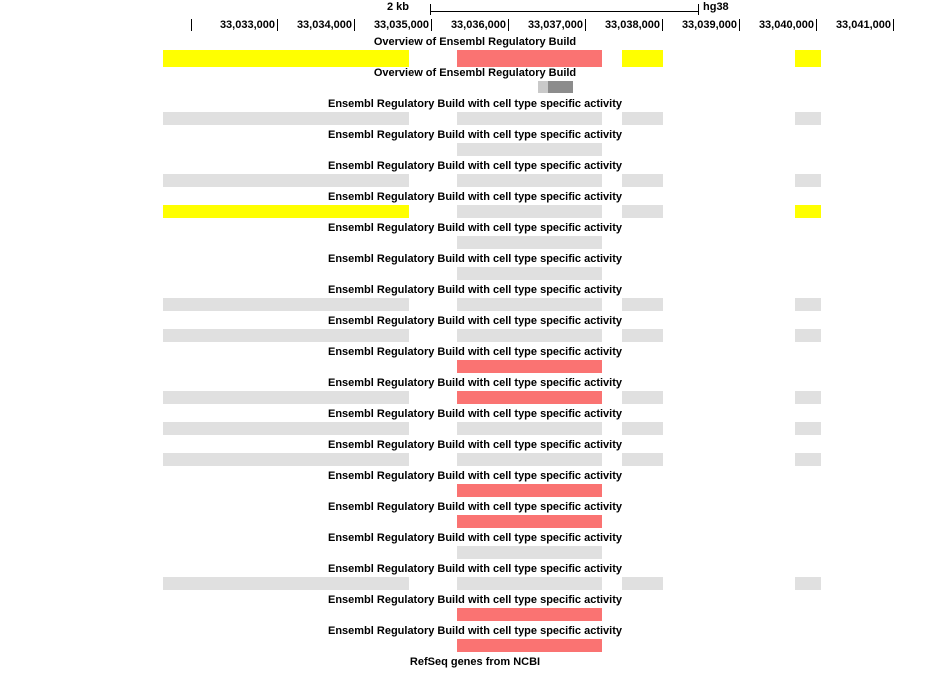 This screenshot has width=950, height=688. What do you see at coordinates (716, 7) in the screenshot?
I see `assembly-label: hg38` at bounding box center [716, 7].